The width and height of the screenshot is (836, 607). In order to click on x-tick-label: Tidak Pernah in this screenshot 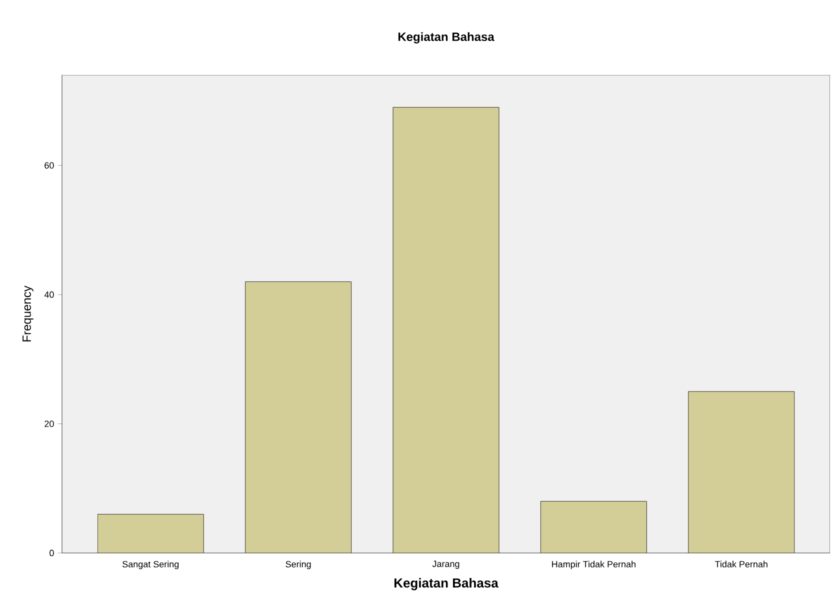, I will do `click(741, 564)`.